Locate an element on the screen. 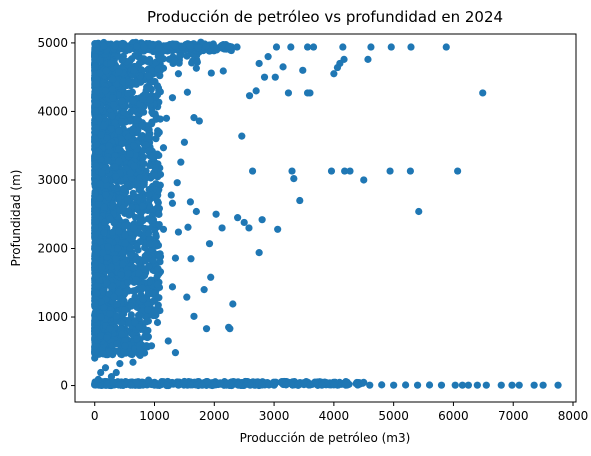 The image size is (591, 456). y-axis-label: Profundidad (m) is located at coordinates (16, 218).